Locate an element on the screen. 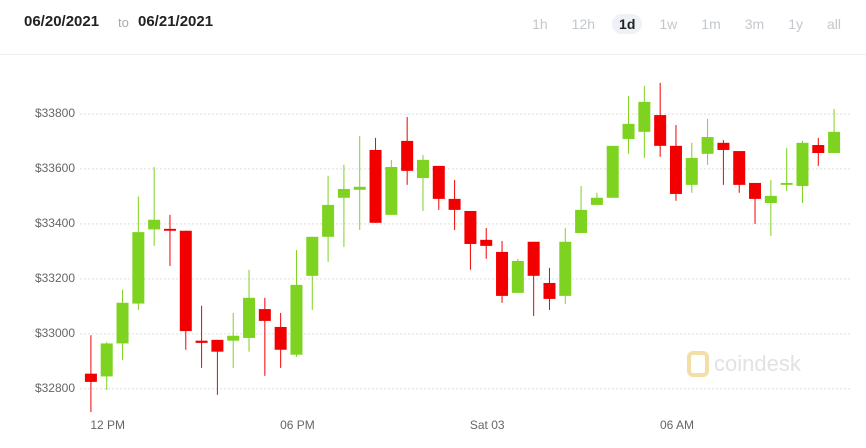 Image resolution: width=866 pixels, height=448 pixels. range-button: 3m is located at coordinates (754, 24).